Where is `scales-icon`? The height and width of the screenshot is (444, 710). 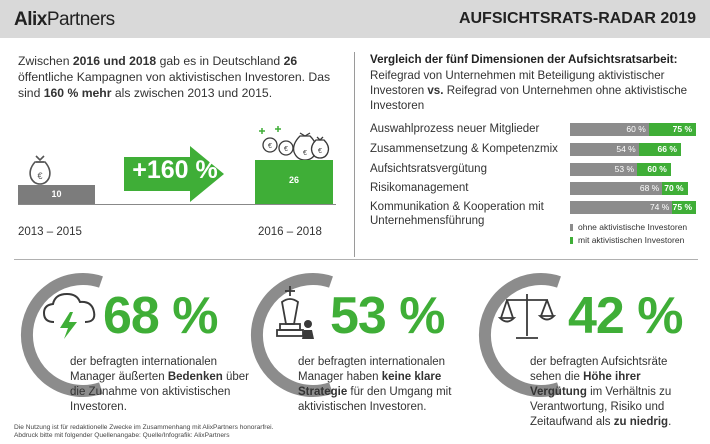 scales-icon is located at coordinates (527, 316).